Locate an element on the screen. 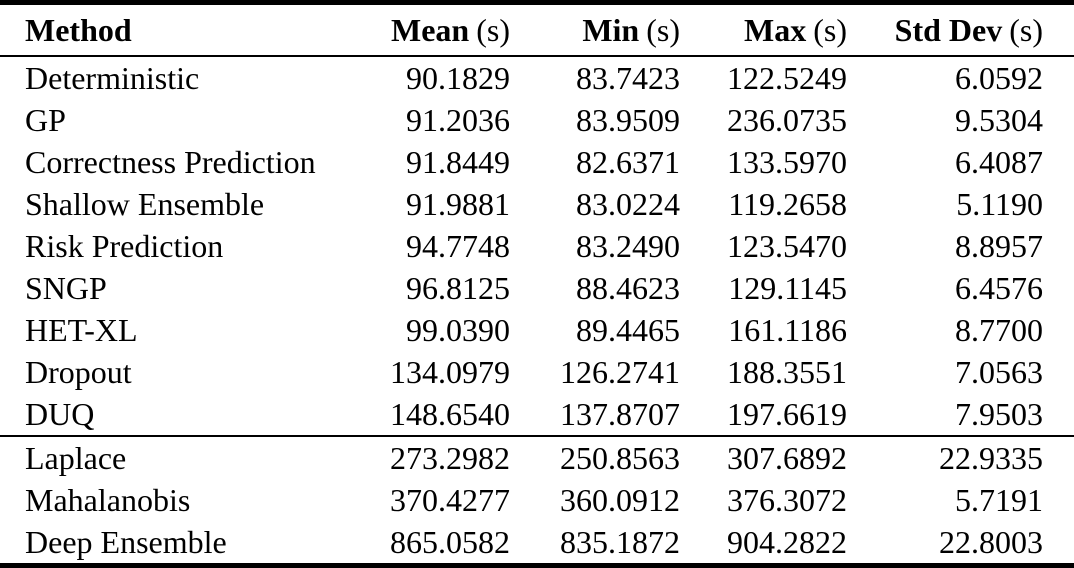 This screenshot has width=1074, height=568. column-header-stddev-label: Std Dev is located at coordinates (948, 29).